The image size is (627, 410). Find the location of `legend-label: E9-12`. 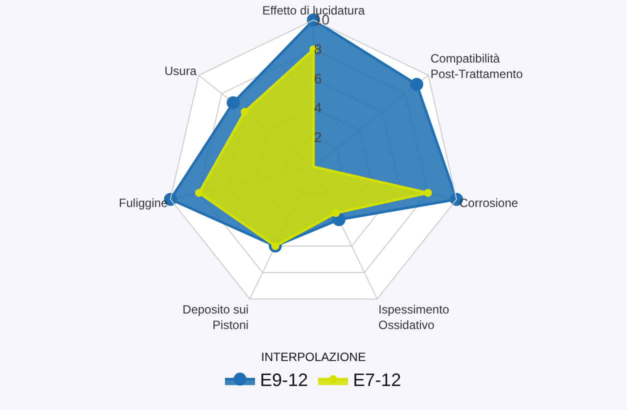

legend-label: E9-12 is located at coordinates (284, 380).